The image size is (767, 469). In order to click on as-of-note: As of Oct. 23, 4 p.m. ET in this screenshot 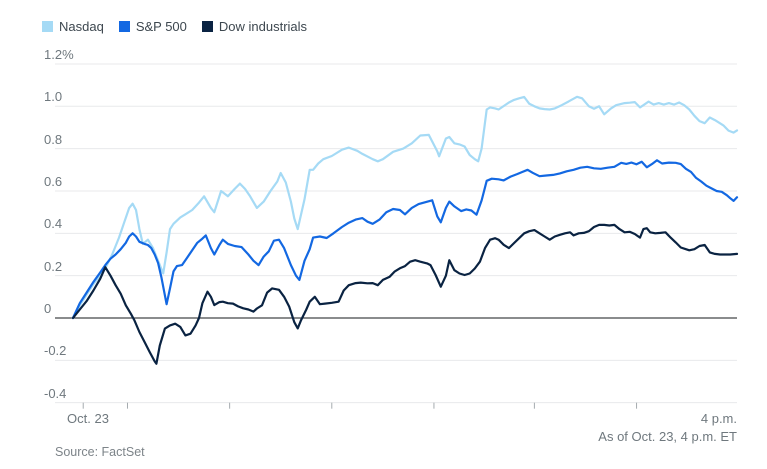, I will do `click(667, 436)`.